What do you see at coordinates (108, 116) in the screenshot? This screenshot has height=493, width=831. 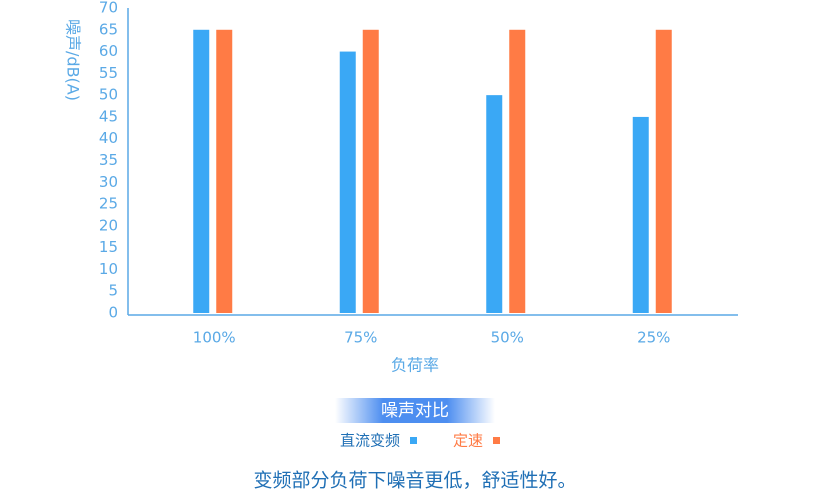 I see `y-tick-label: 45` at bounding box center [108, 116].